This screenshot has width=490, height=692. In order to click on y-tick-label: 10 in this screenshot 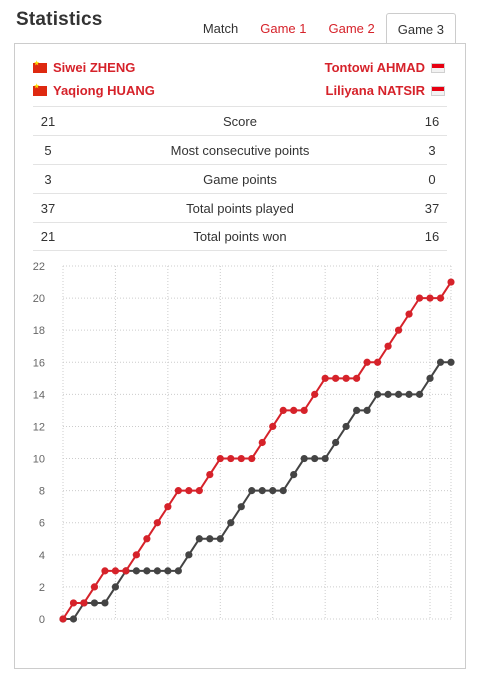, I will do `click(39, 460)`.